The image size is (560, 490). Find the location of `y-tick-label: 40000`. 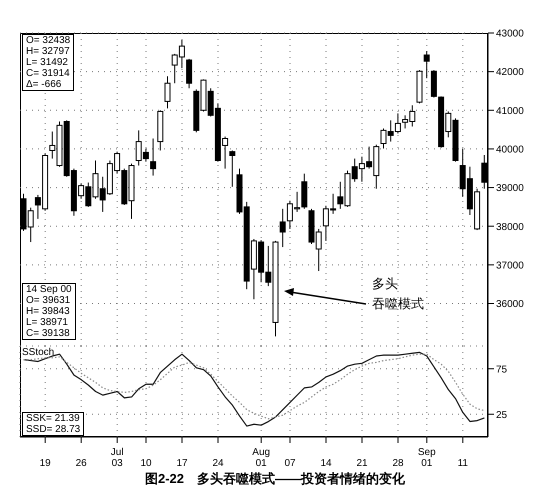

y-tick-label: 40000 is located at coordinates (510, 150).